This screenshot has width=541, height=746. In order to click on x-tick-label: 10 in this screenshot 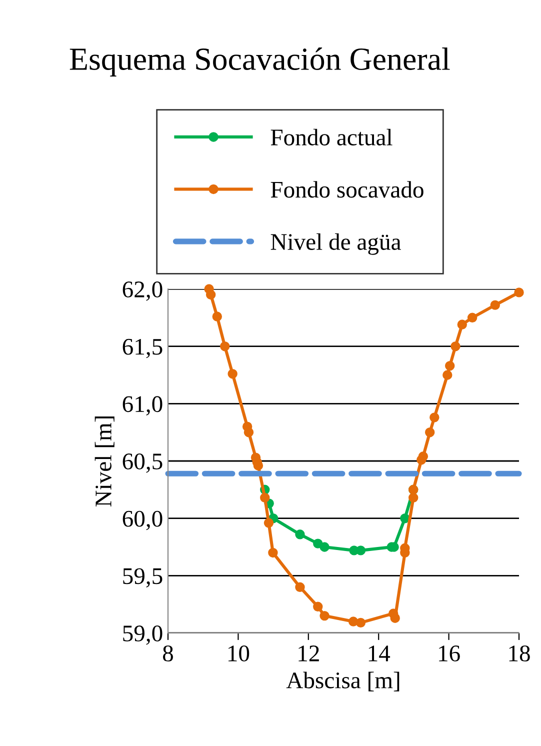, I will do `click(239, 653)`.